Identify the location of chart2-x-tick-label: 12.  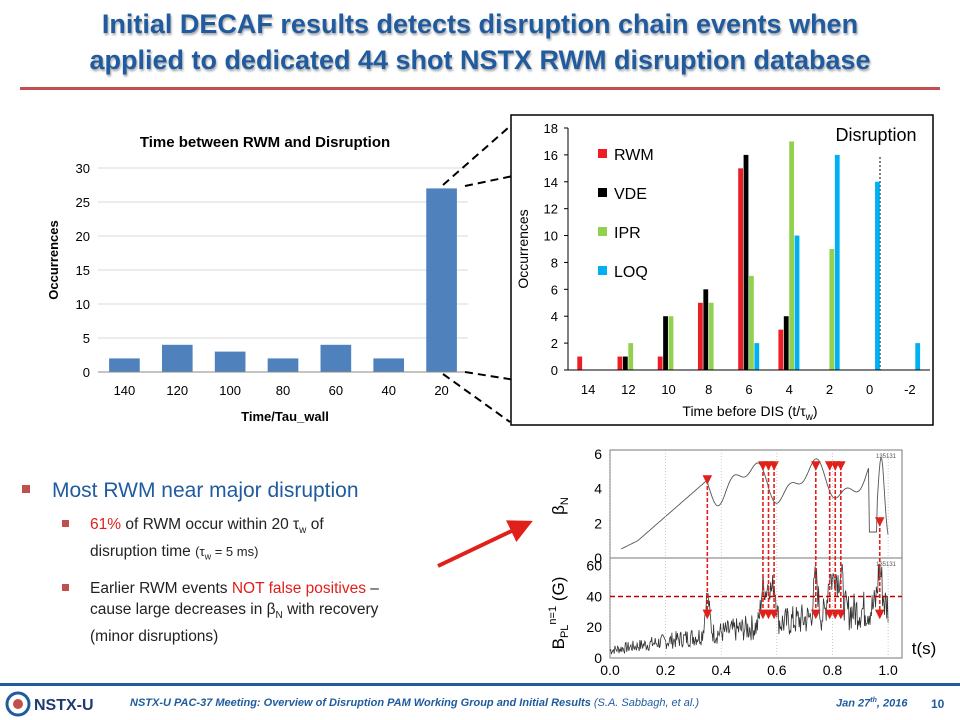
(628, 389).